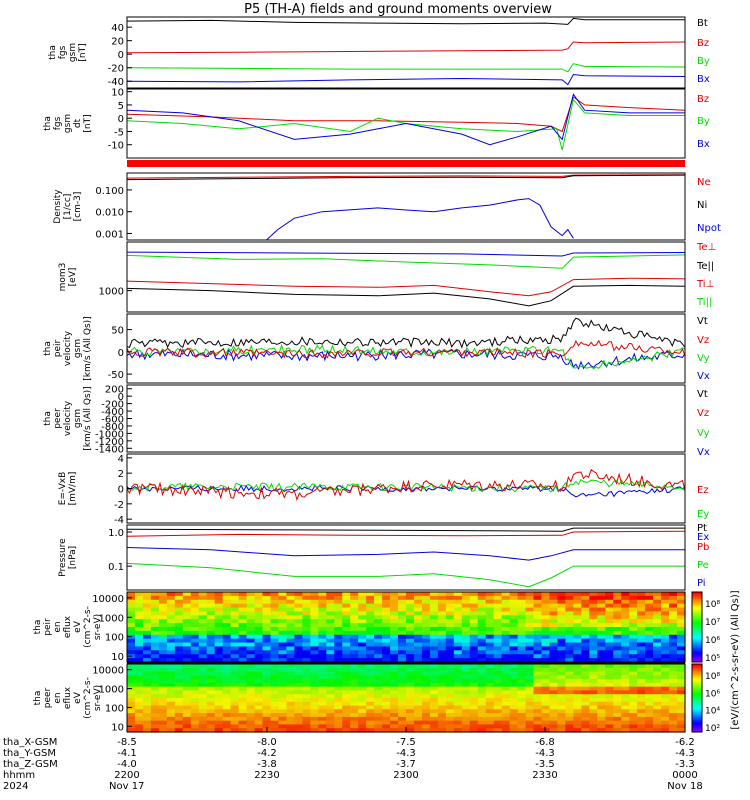  I want to click on y-tick-label: -20, so click(116, 69).